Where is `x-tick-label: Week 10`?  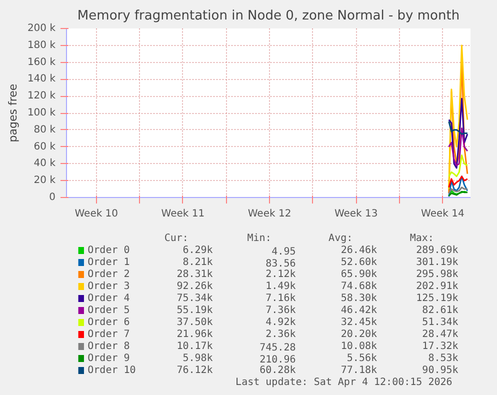
x-tick-label: Week 10 is located at coordinates (96, 214).